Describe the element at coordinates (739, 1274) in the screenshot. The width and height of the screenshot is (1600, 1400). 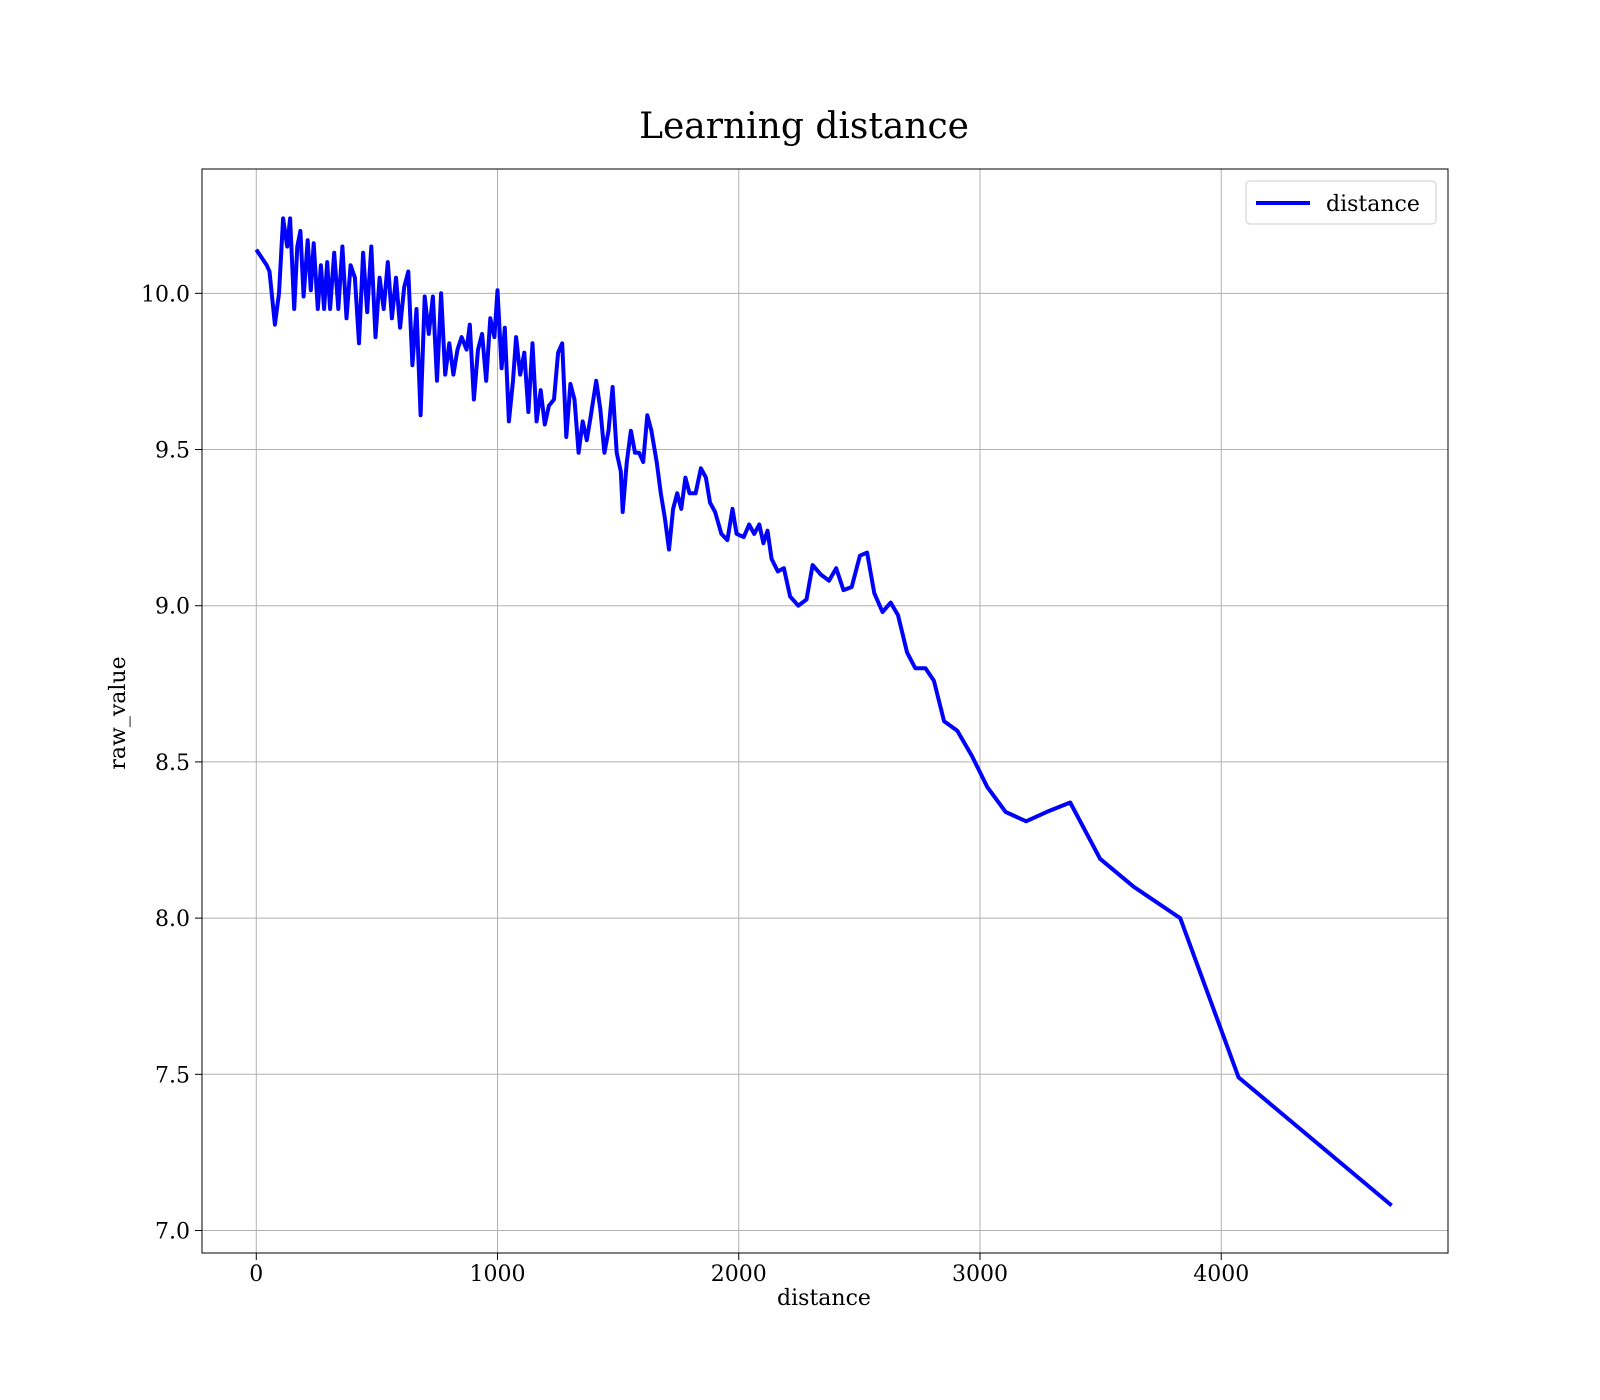
I see `x-tick-label: 2000` at that location.